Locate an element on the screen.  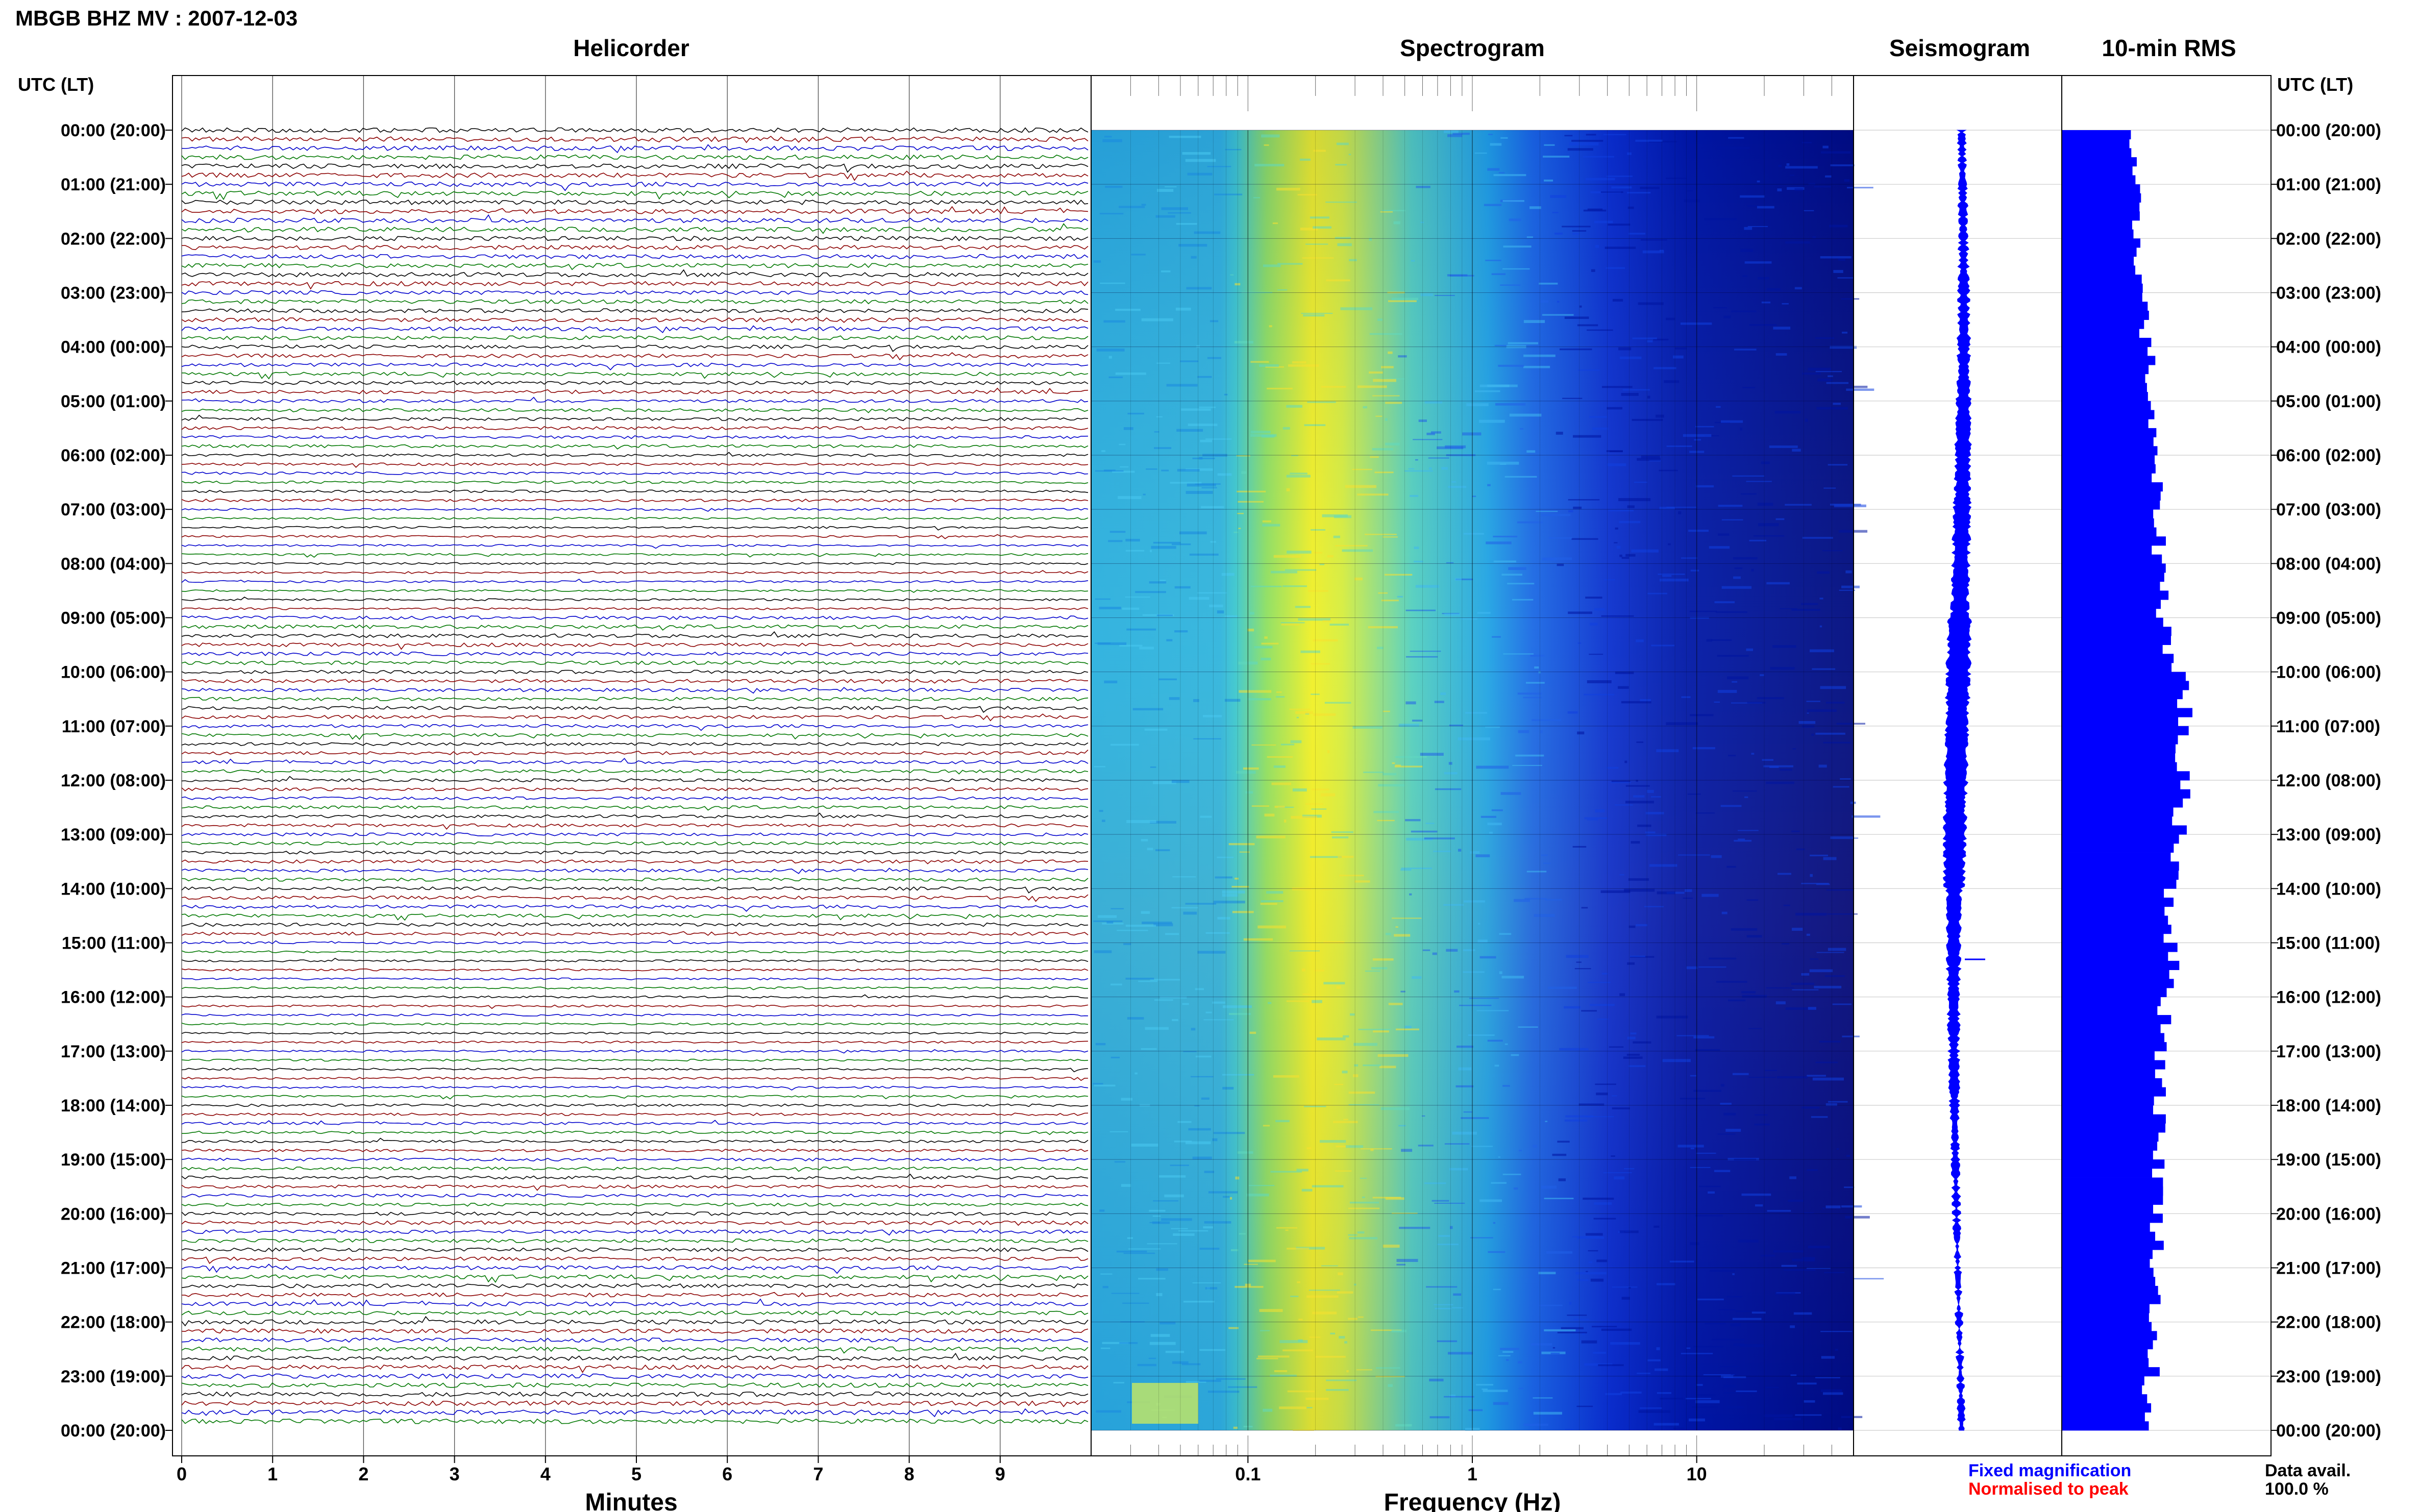
time-label-right: 08:00 (04:00) is located at coordinates (2328, 564).